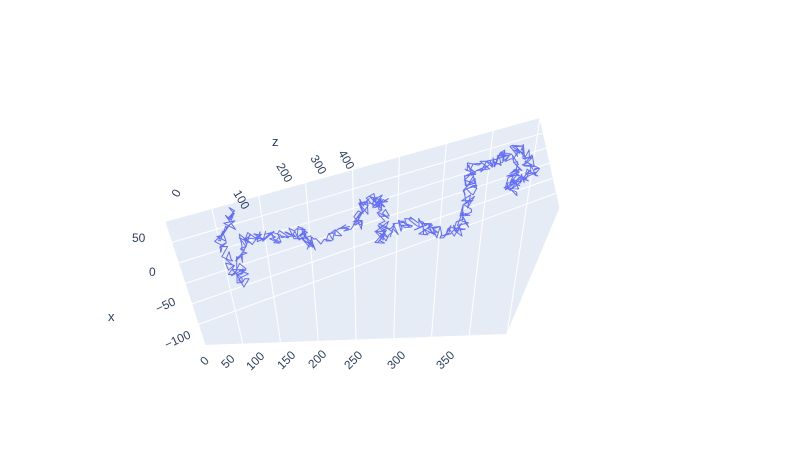  Describe the element at coordinates (275, 141) in the screenshot. I see `z-axis-title: z` at that location.